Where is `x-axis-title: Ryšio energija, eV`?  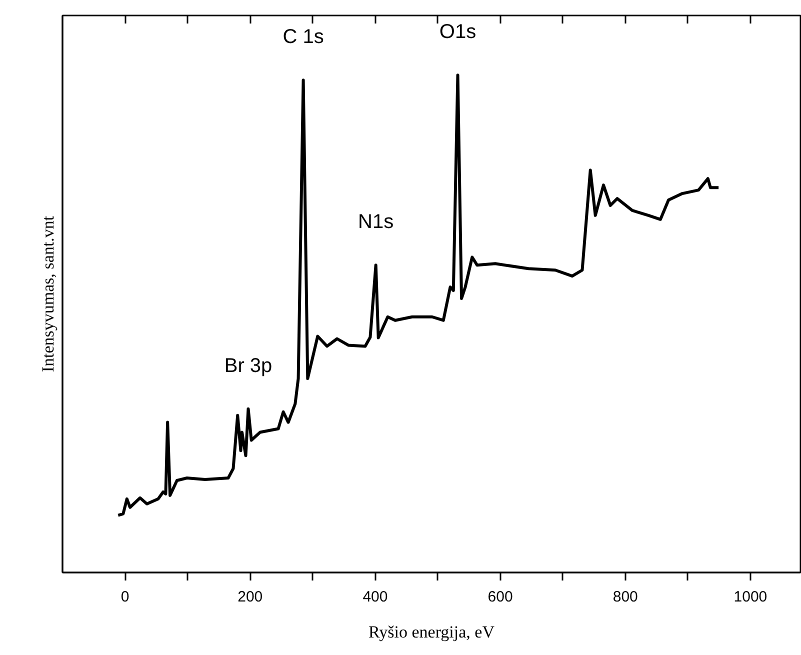
x-axis-title: Ryšio energija, eV is located at coordinates (432, 632).